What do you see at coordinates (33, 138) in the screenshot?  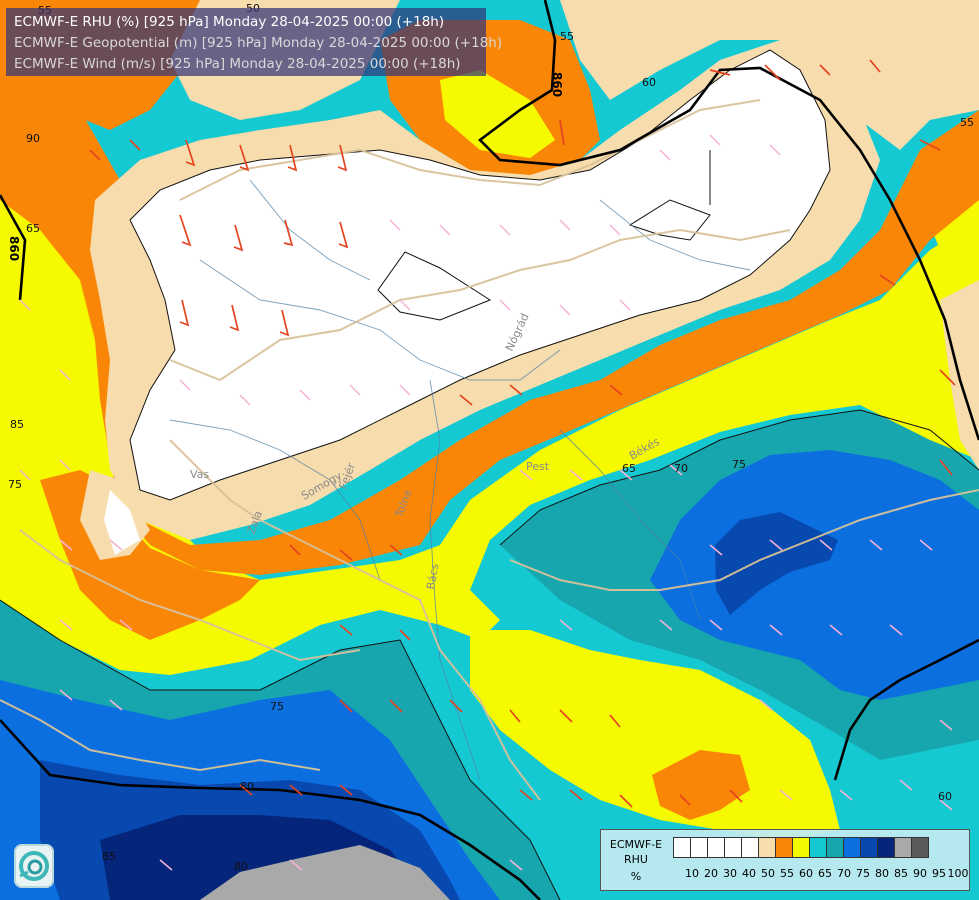 I see `rh-contour-label-90-w: 90` at bounding box center [33, 138].